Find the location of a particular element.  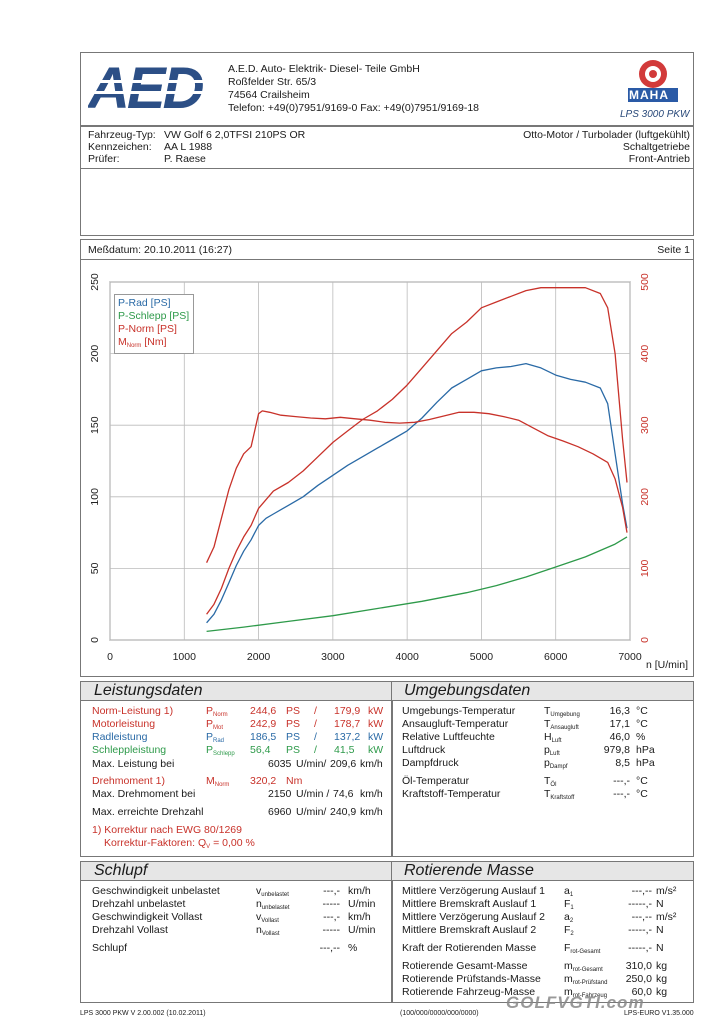

rotierend-row-symbol: Frot-Gesamt is located at coordinates (582, 949).